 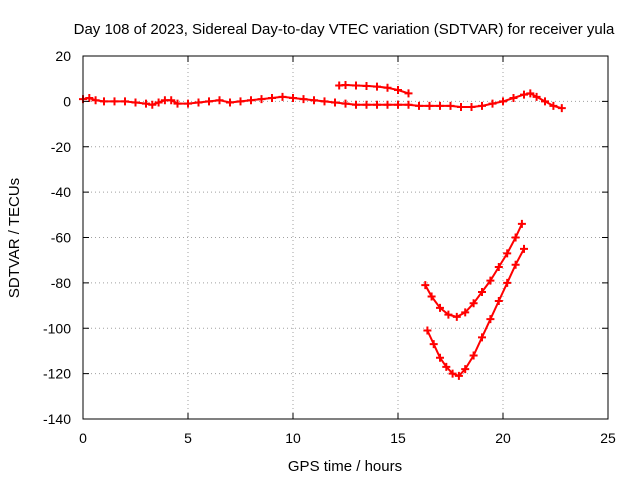 I want to click on y-tick-label: -100, so click(x=57, y=328).